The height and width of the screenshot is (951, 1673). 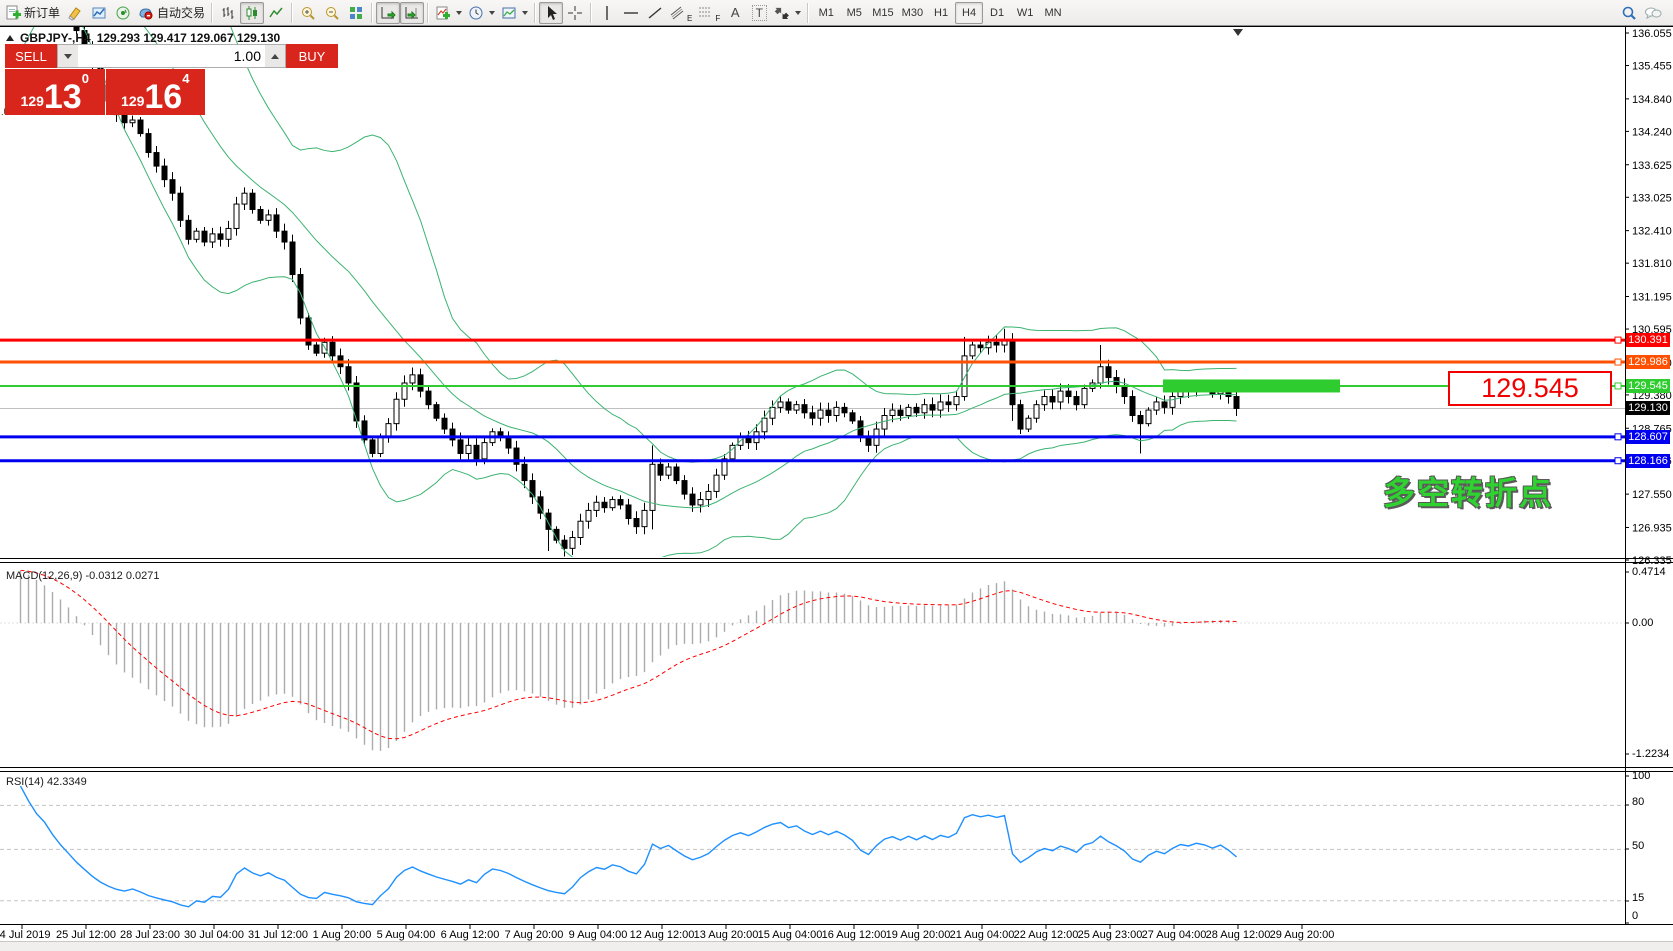 I want to click on channel-button: E, so click(x=681, y=13).